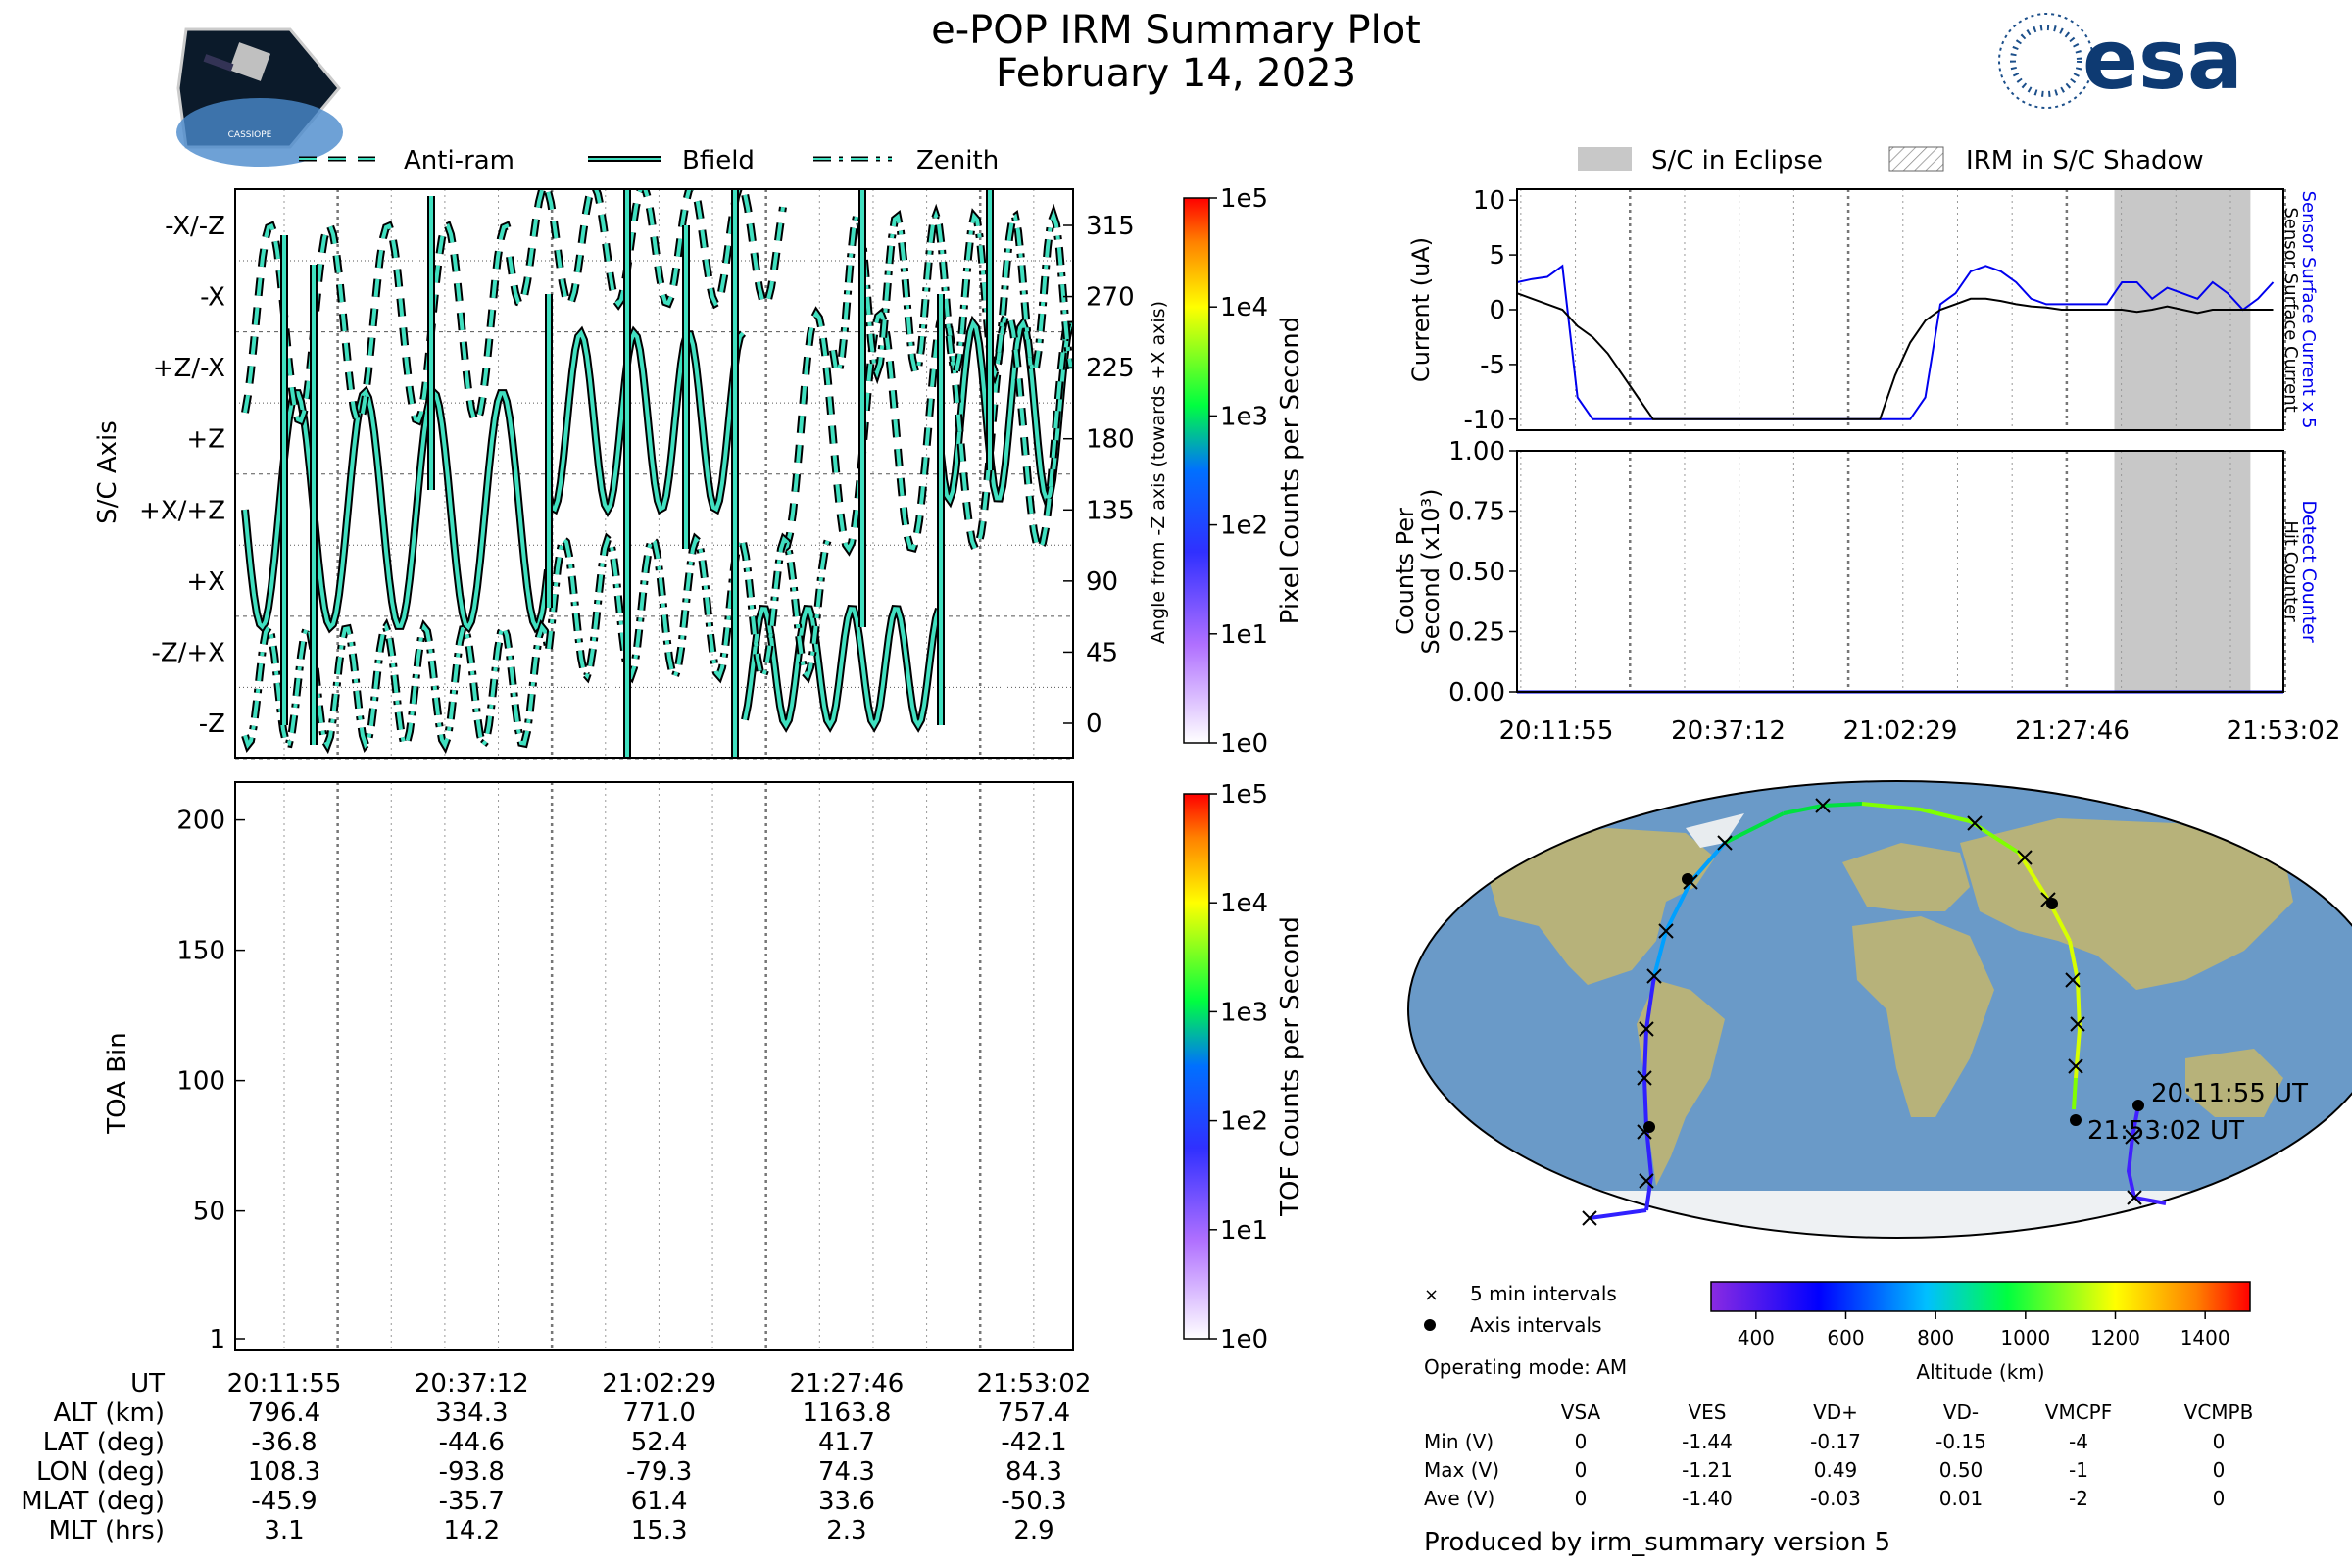 The image size is (2352, 1568). Describe the element at coordinates (1906, 877) in the screenshot. I see `europe` at that location.